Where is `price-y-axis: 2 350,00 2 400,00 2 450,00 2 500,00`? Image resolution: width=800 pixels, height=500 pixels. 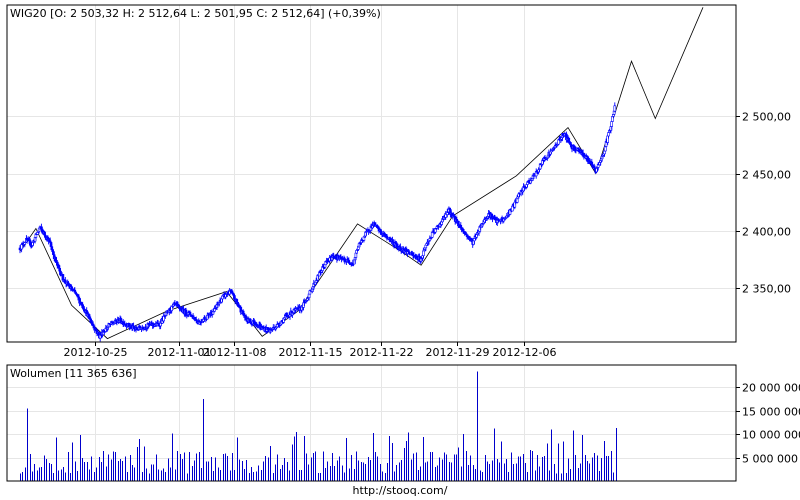
price-y-axis: 2 350,00 2 400,00 2 450,00 2 500,00 is located at coordinates (763, 203).